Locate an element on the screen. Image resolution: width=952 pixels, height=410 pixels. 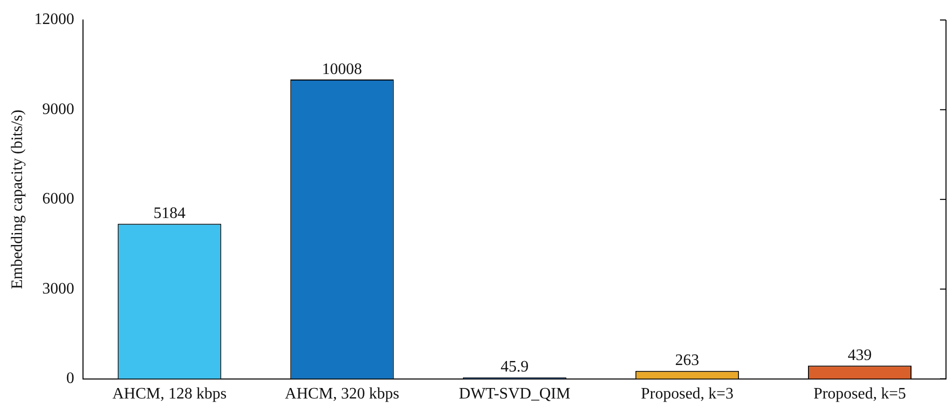
y-tick-label: 0 is located at coordinates (70, 379).